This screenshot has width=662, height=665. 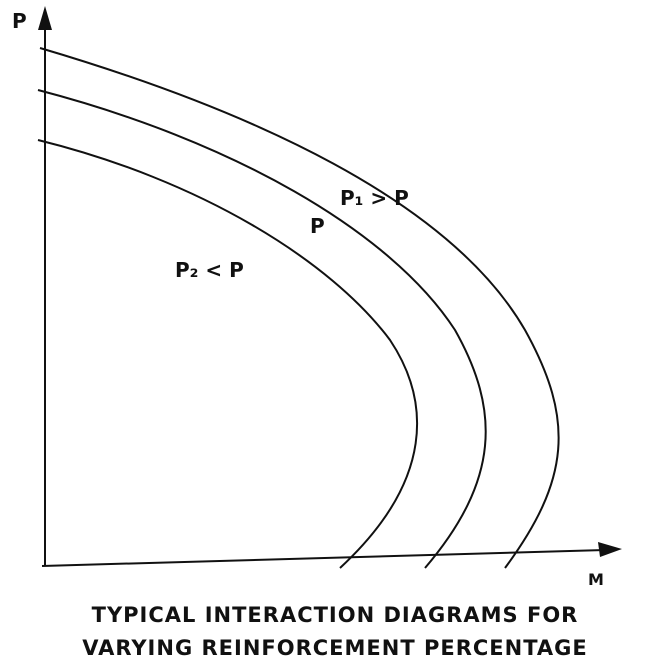 I want to click on curve-label: P, so click(x=317, y=226).